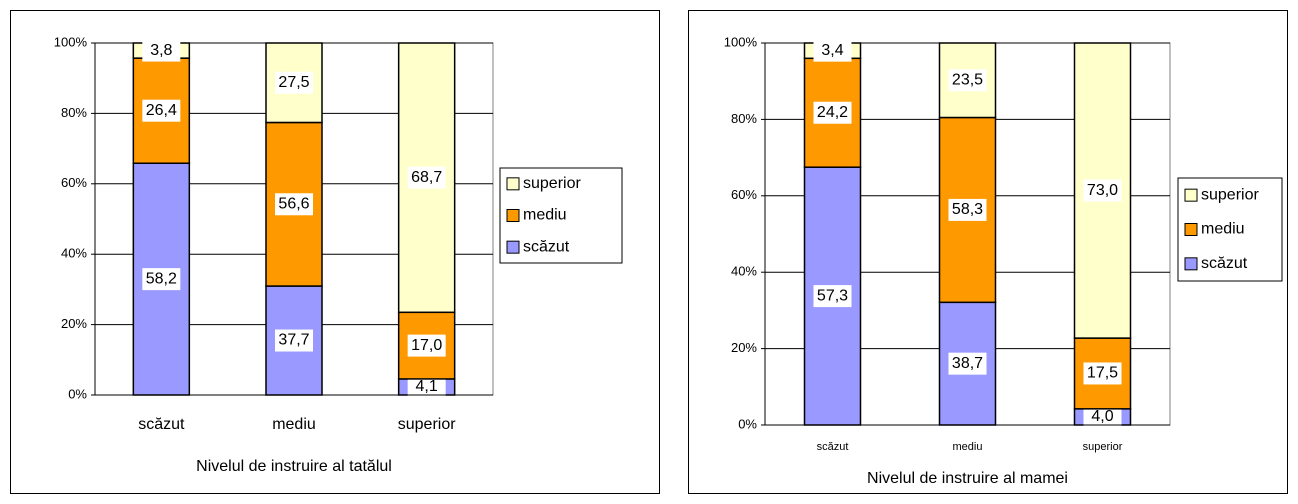 This screenshot has height=504, width=1298. I want to click on value-label: 73,0, so click(1102, 190).